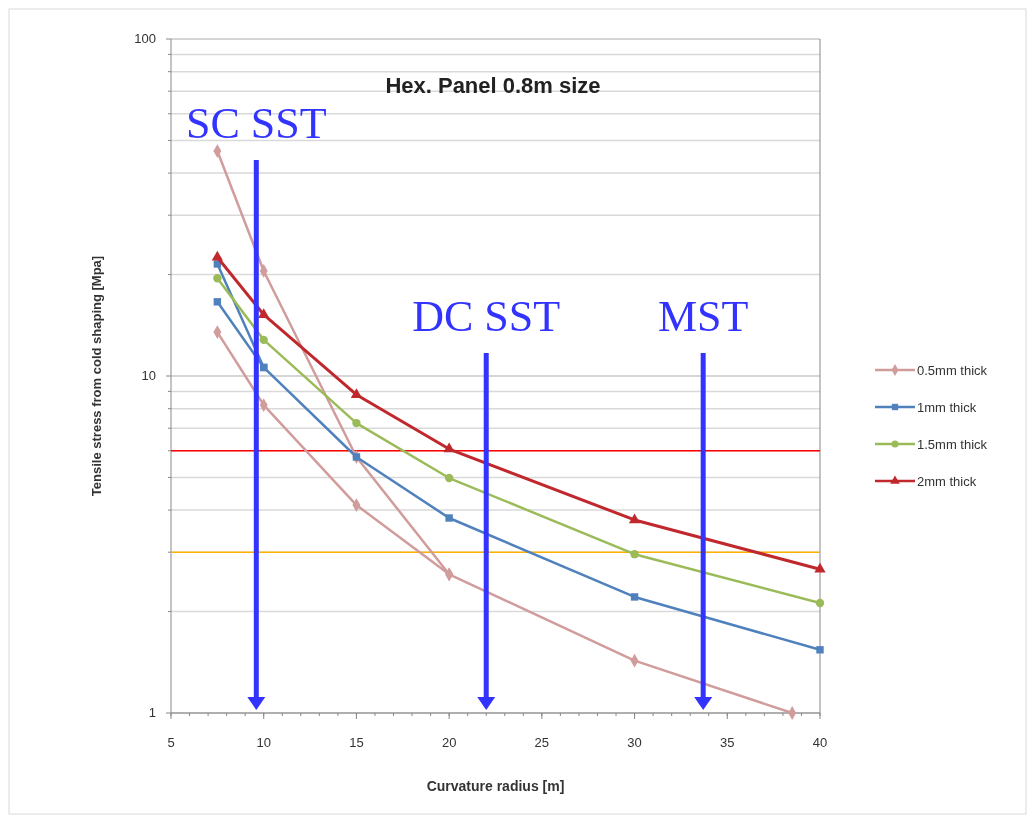 The width and height of the screenshot is (1035, 823). I want to click on y-tick-label: 100, so click(145, 38).